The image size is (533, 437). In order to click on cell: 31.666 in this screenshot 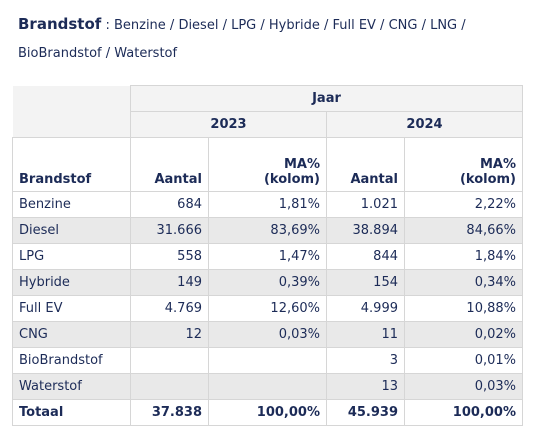, I will do `click(169, 230)`.